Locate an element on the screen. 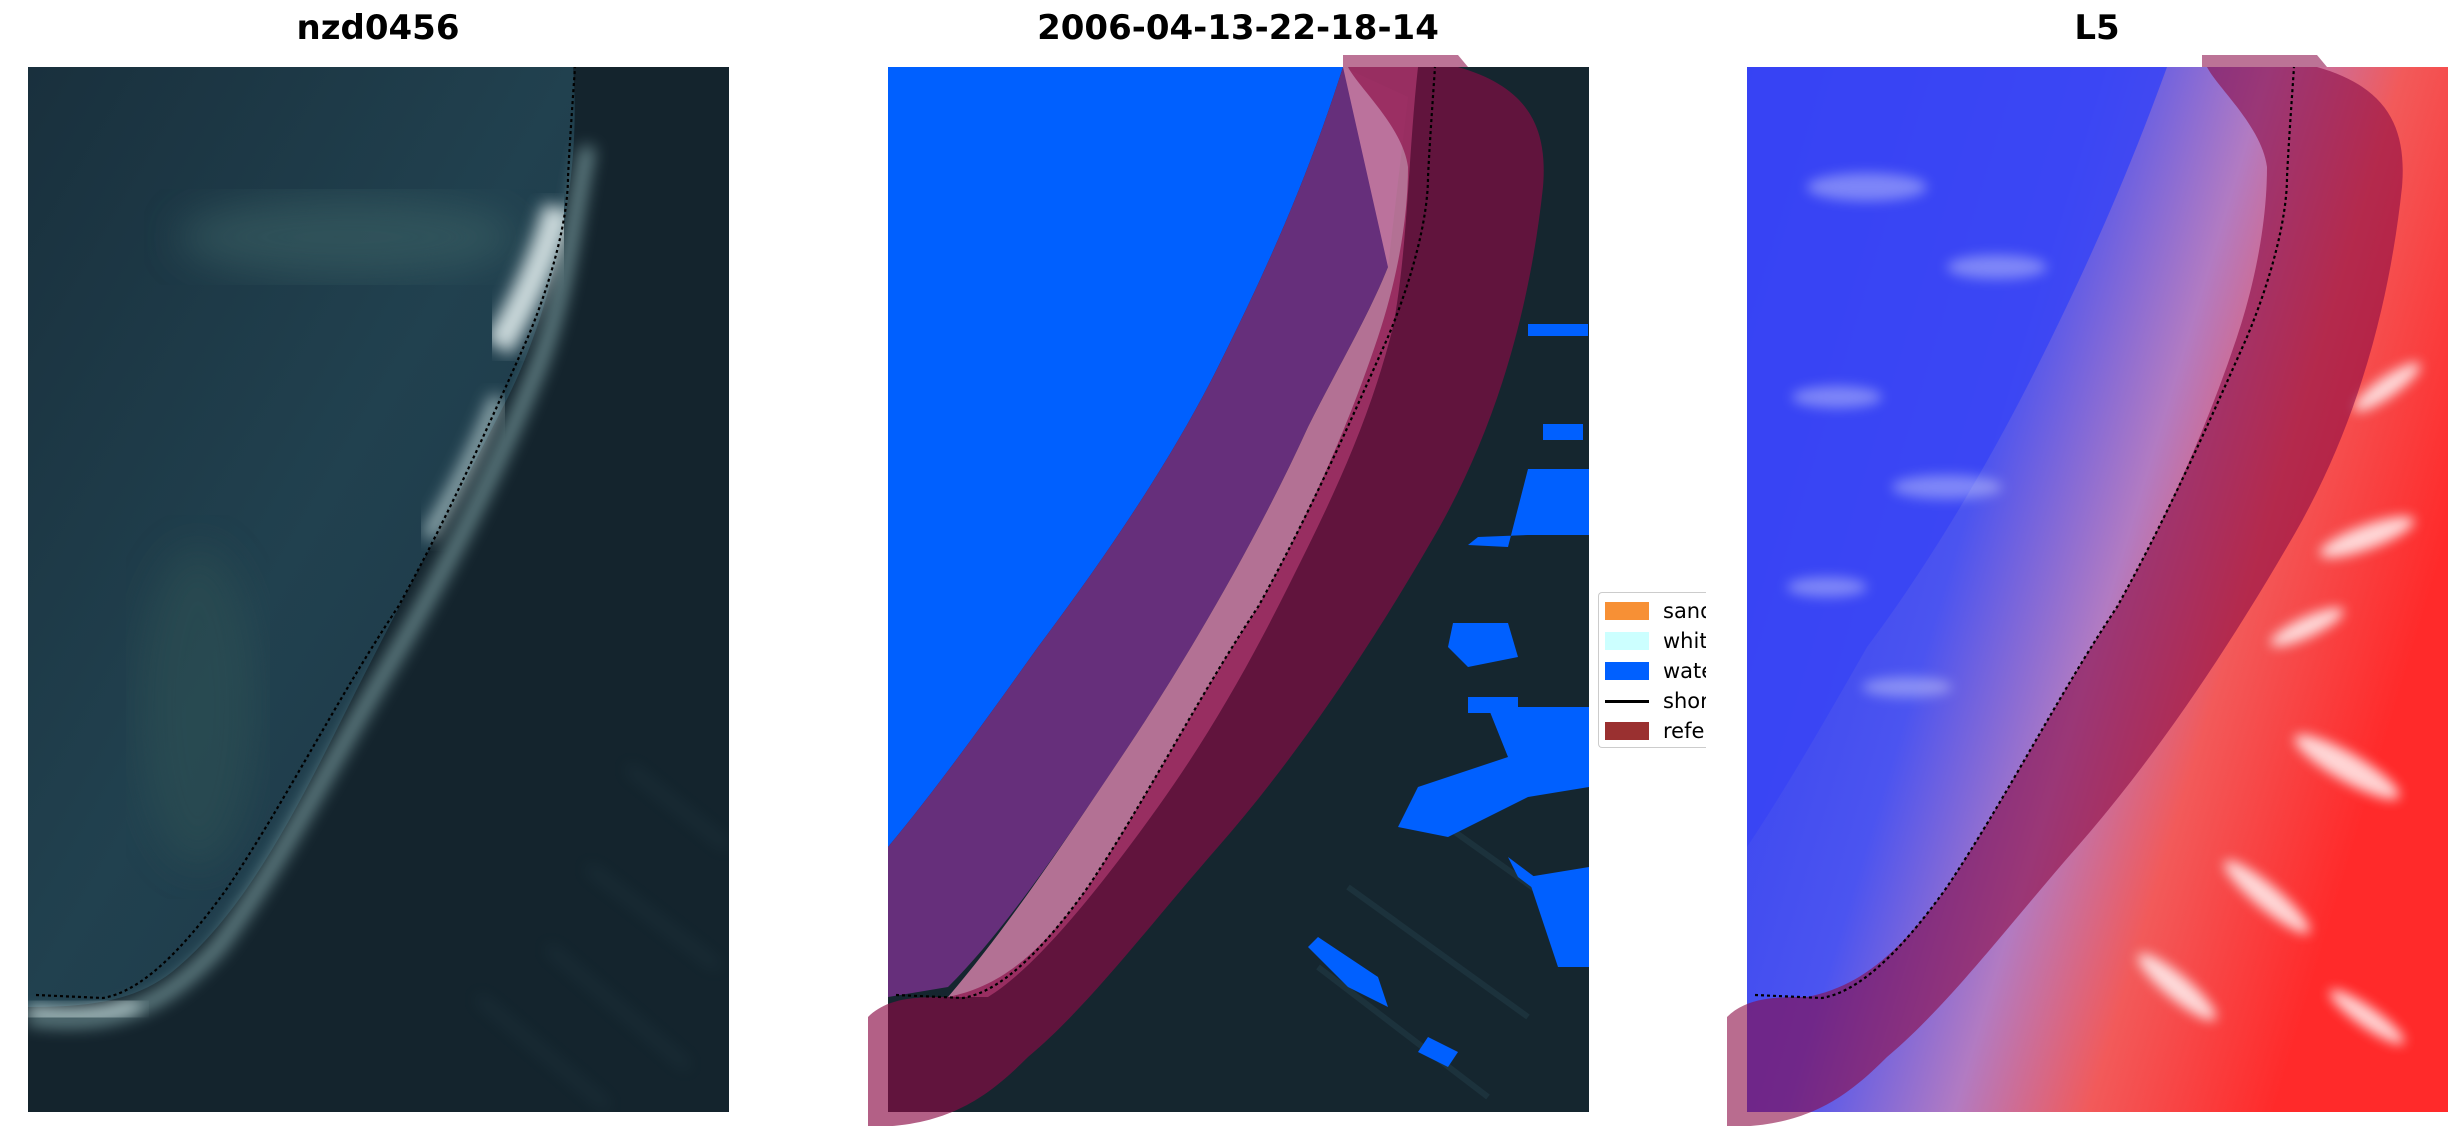 Image resolution: width=2460 pixels, height=1126 pixels. sand-swatch-icon is located at coordinates (1627, 611).